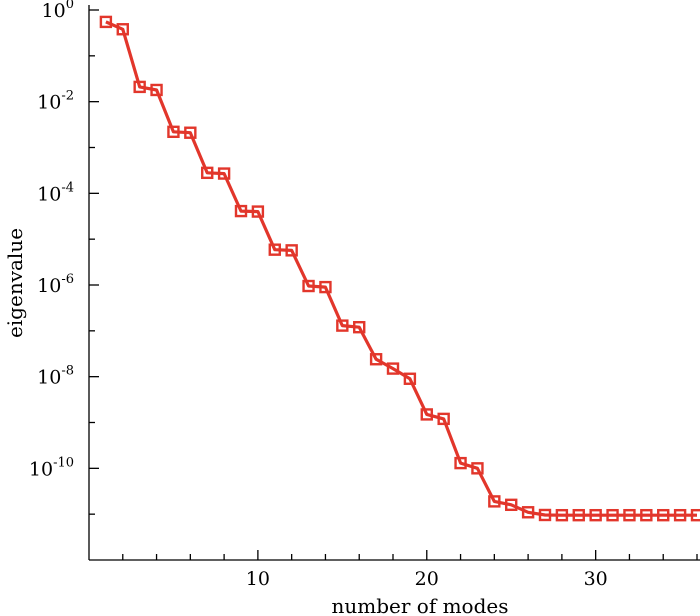 The image size is (700, 616). I want to click on x-tick-label: 30, so click(596, 579).